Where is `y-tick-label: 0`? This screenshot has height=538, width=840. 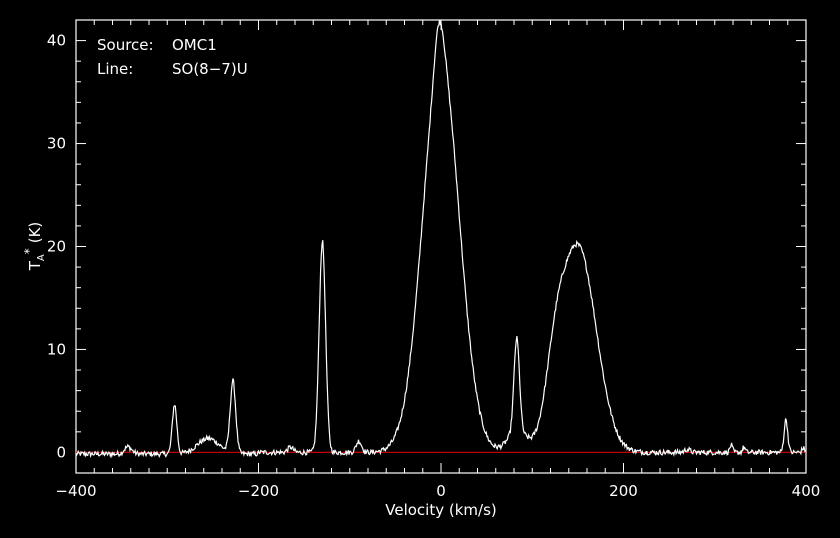 y-tick-label: 0 is located at coordinates (61, 452).